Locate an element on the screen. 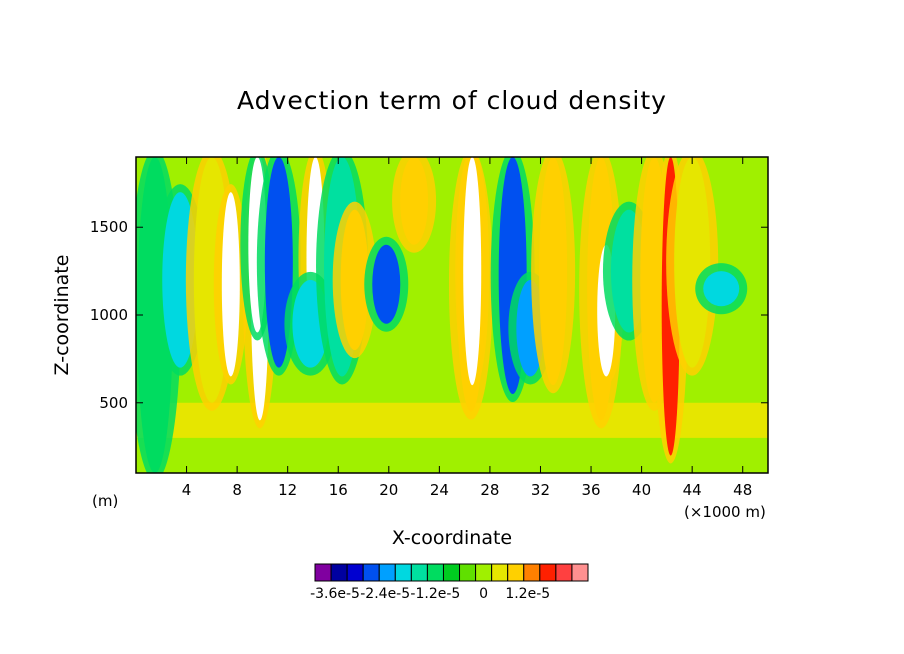 The image size is (904, 654). x-tick-label: 48 is located at coordinates (742, 490).